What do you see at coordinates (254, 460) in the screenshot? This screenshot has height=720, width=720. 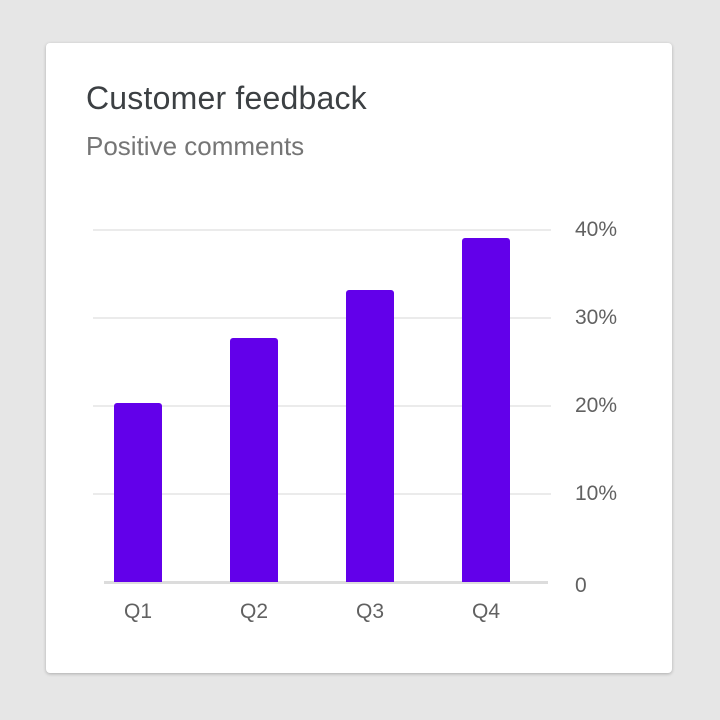 I see `bar-q2` at bounding box center [254, 460].